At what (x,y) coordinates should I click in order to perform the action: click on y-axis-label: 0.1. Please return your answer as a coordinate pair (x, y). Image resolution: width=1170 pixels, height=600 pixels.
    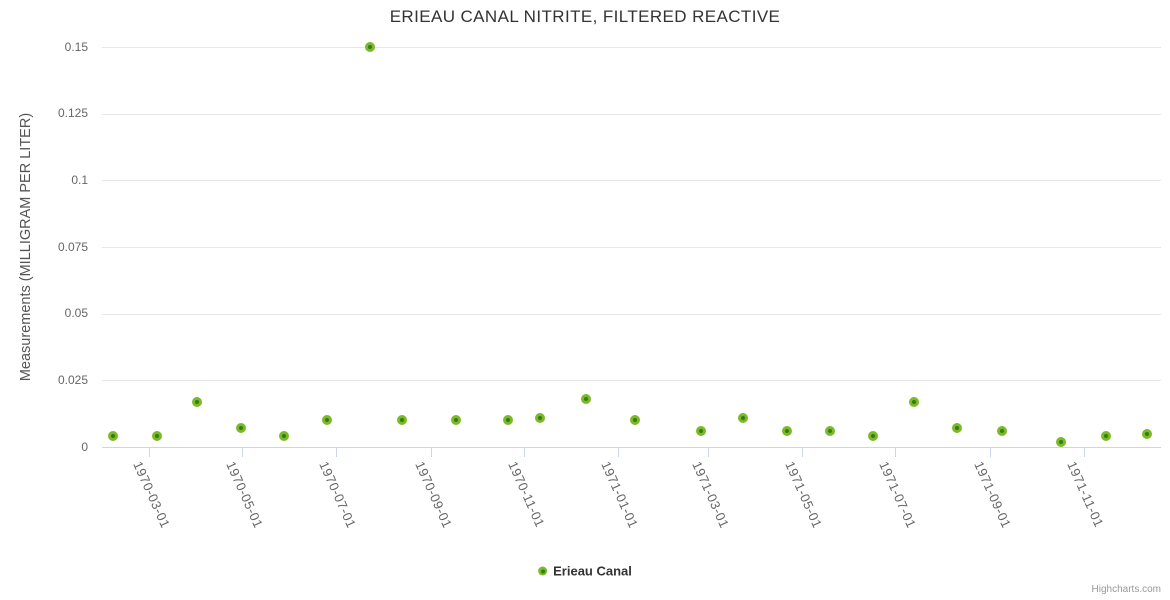
    Looking at the image, I should click on (79, 179).